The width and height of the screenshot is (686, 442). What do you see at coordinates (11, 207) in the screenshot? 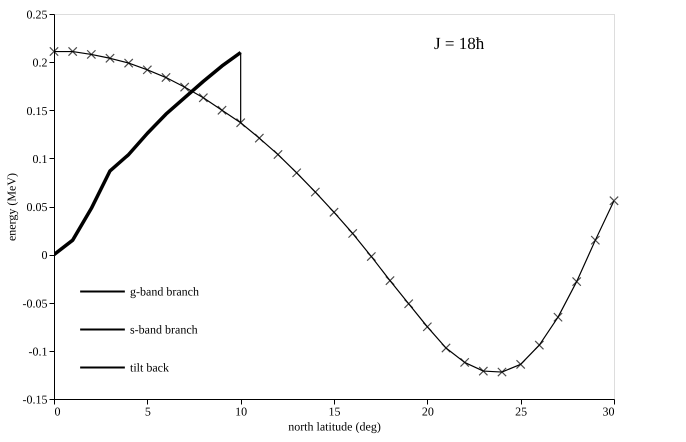
I see `y-axis-title: energy (MeV)` at bounding box center [11, 207].